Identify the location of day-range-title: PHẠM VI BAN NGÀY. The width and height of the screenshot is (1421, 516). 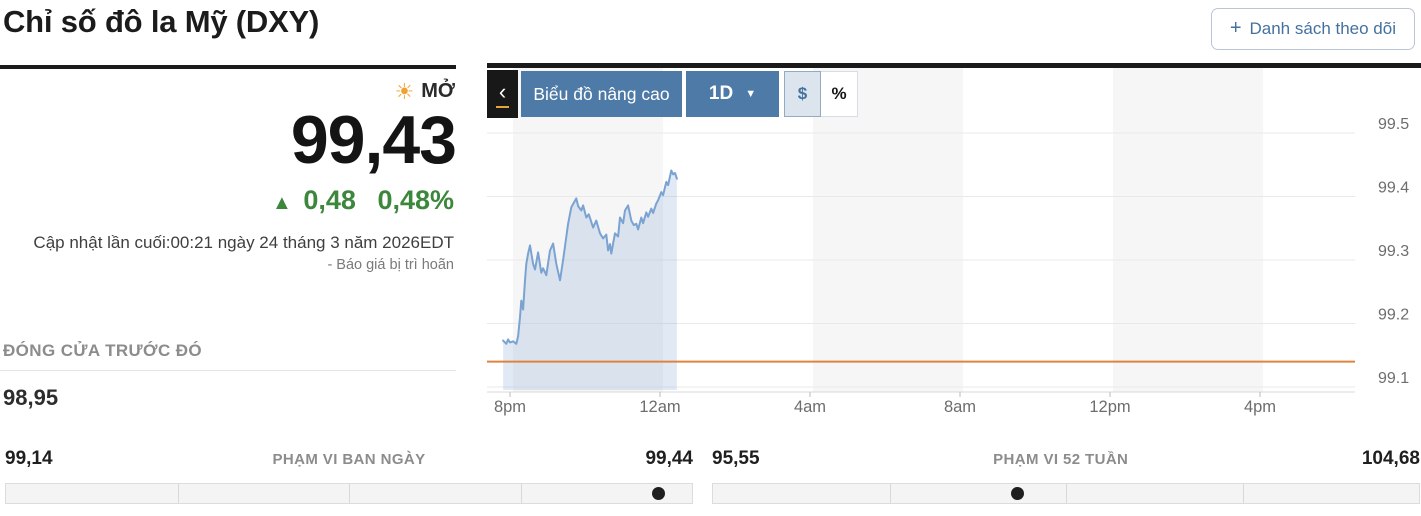
(349, 459).